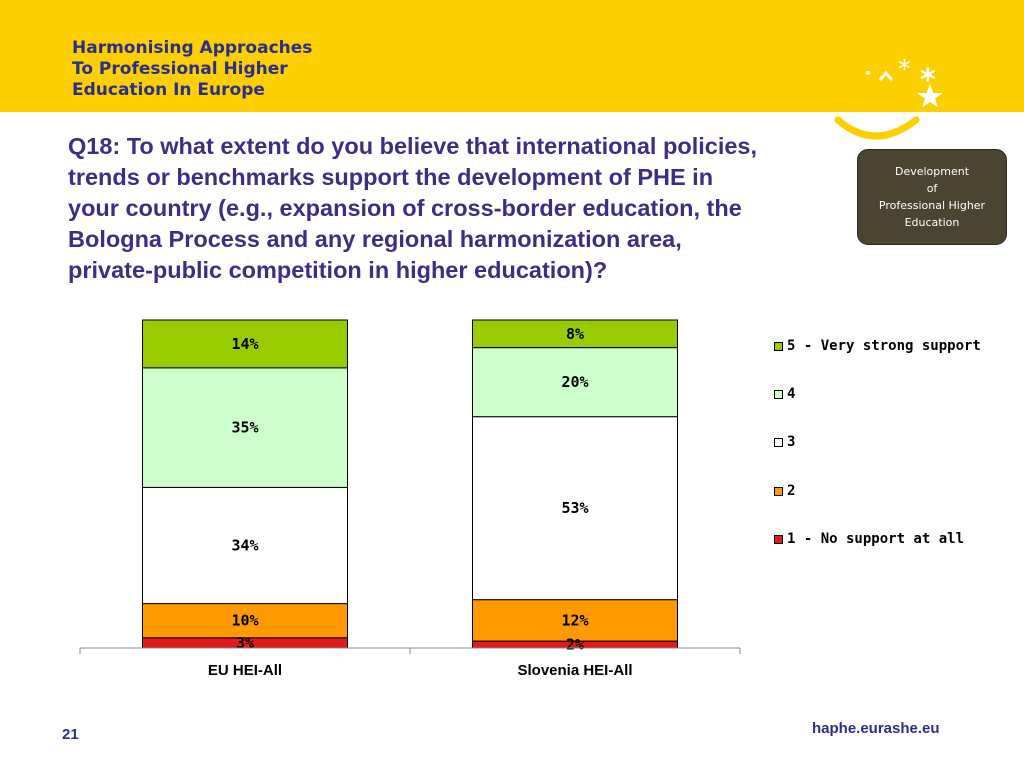 This screenshot has height=768, width=1024. Describe the element at coordinates (791, 442) in the screenshot. I see `legend-label: 3` at that location.